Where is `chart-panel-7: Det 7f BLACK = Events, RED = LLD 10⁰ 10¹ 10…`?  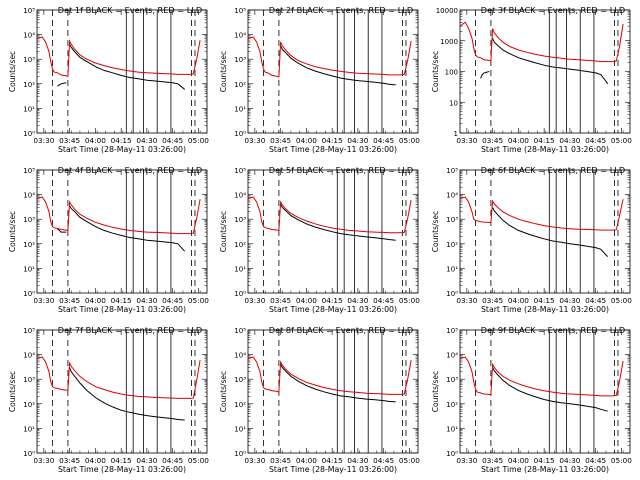 chart-panel-7: Det 7f BLACK = Events, RED = LLD 10⁰ 10¹ 10… is located at coordinates (108, 399).